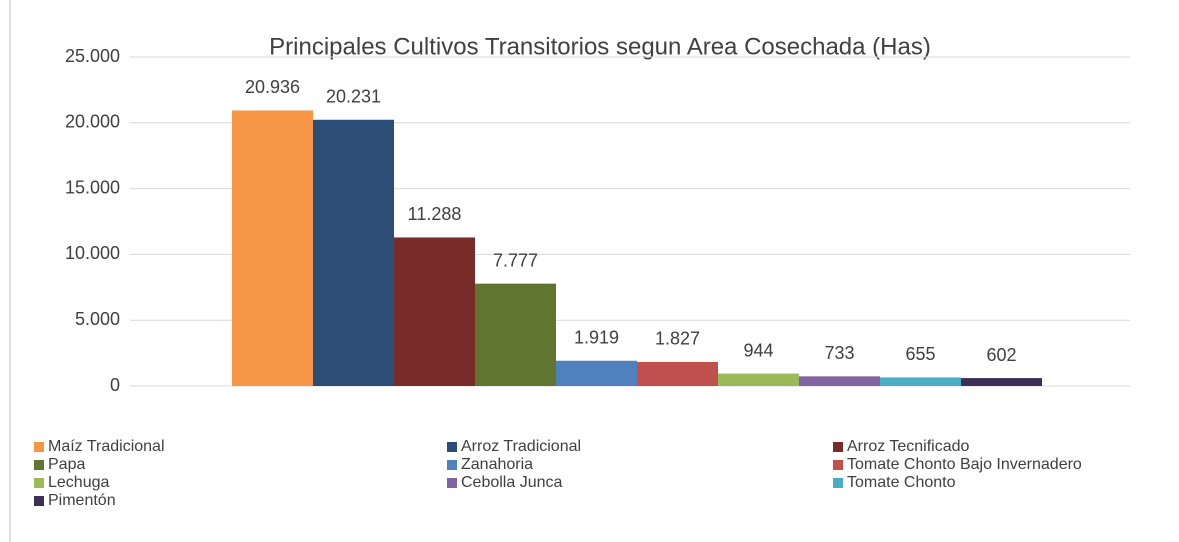 Image resolution: width=1179 pixels, height=542 pixels. What do you see at coordinates (435, 214) in the screenshot?
I see `data-label: 11.288` at bounding box center [435, 214].